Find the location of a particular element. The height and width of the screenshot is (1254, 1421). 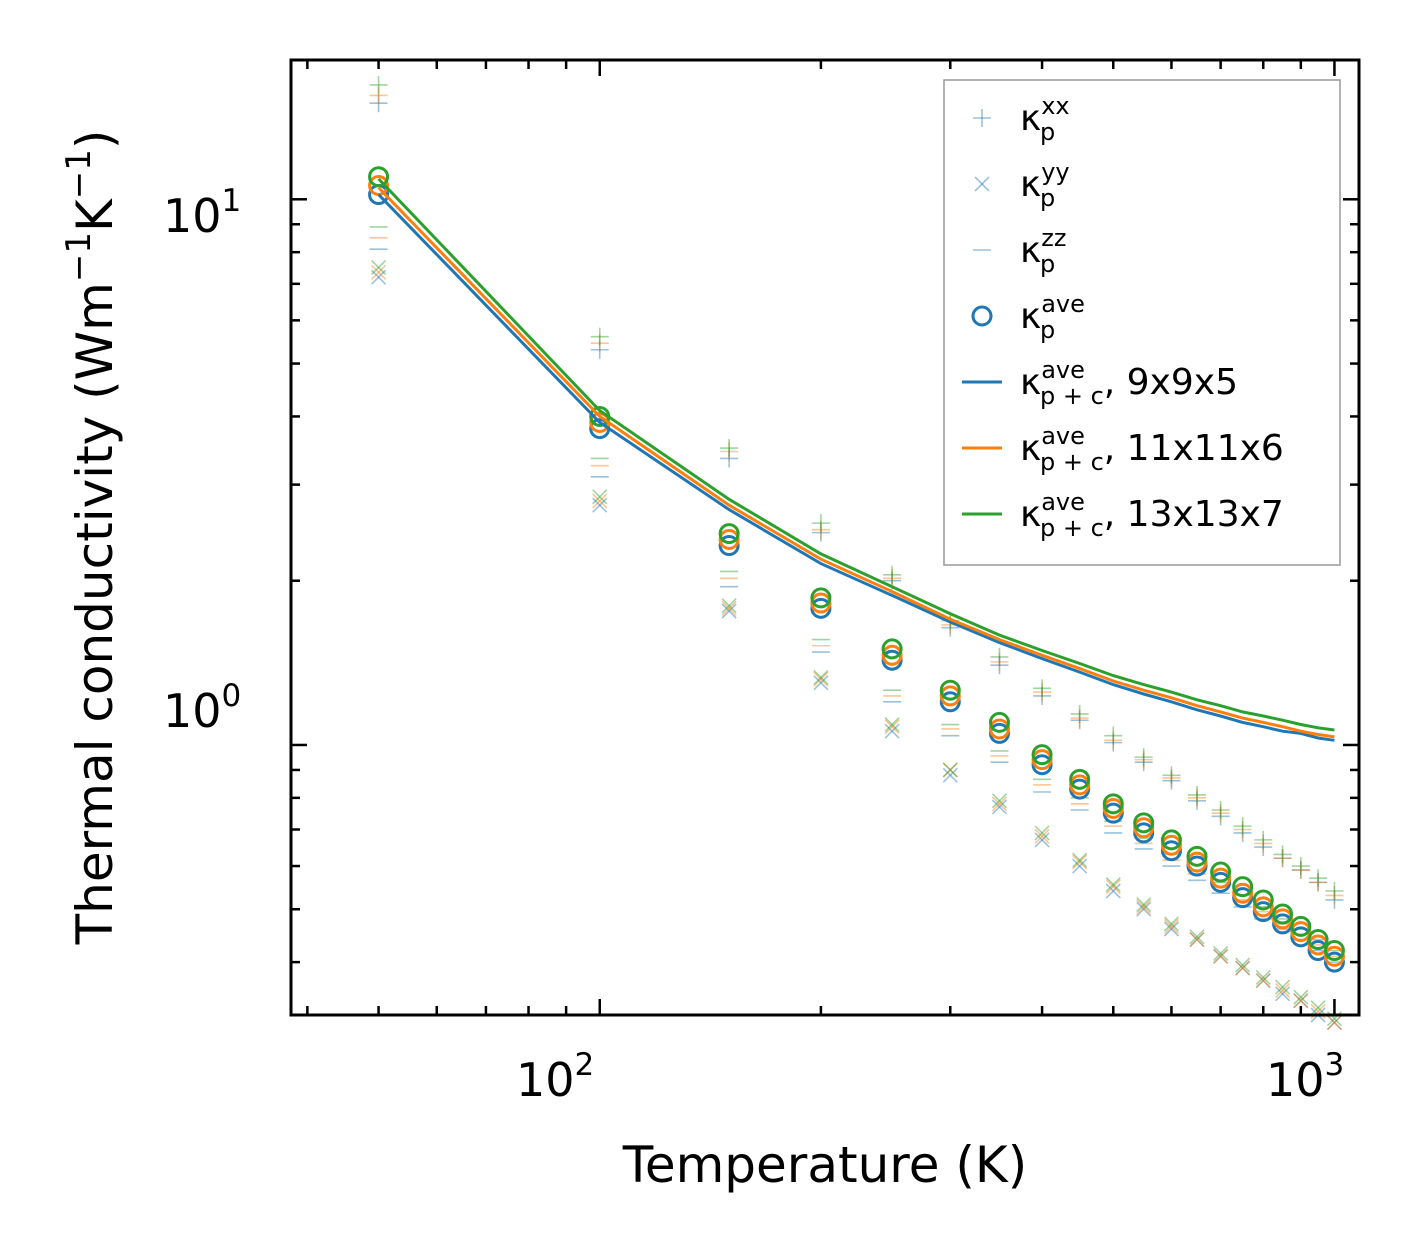

legend-marker-cross is located at coordinates (982, 184).